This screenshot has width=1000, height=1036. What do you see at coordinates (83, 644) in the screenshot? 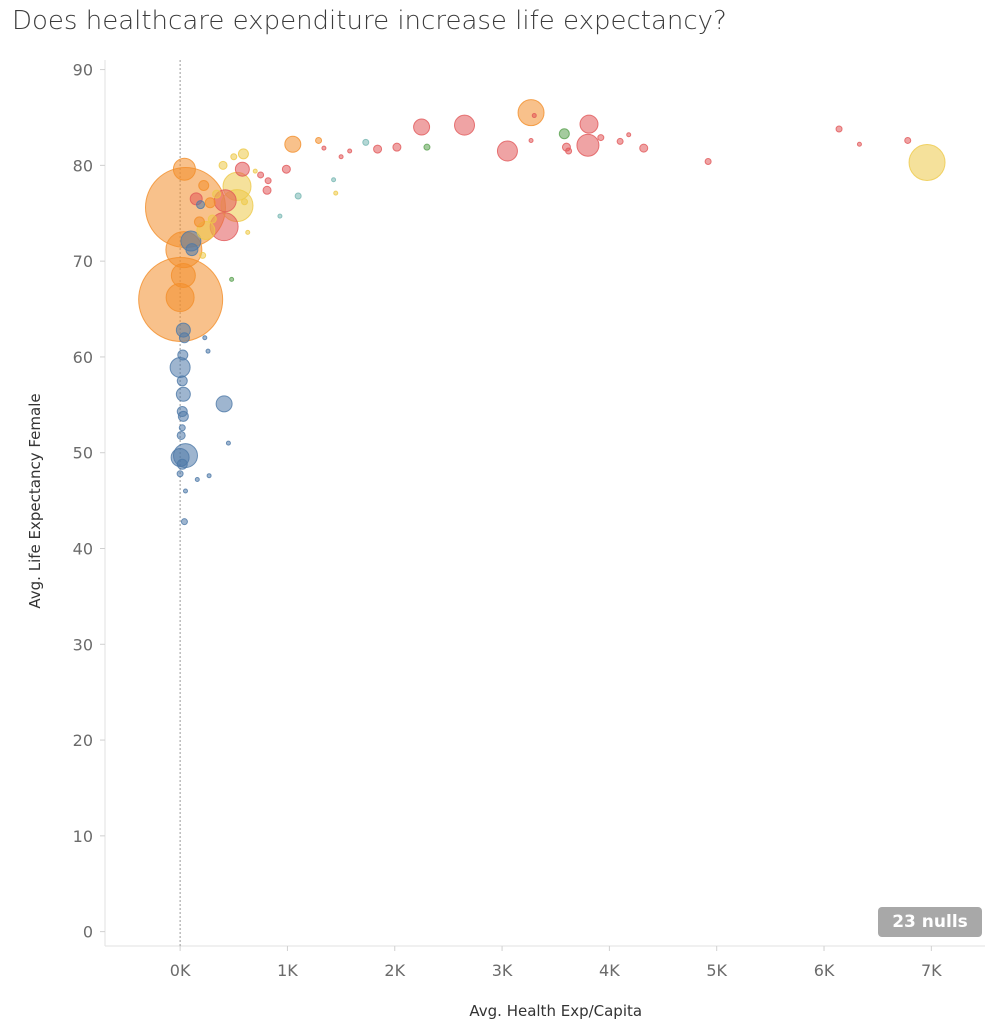
I see `y-tick-label: 30` at bounding box center [83, 644].